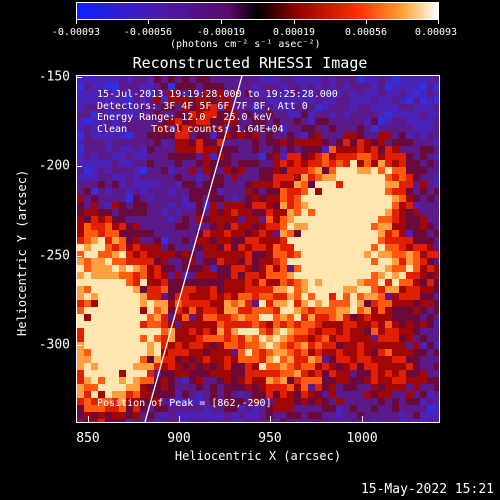  Describe the element at coordinates (202, 106) in the screenshot. I see `annotation-detectors: Detectors: 3F 4F 5F 6F 7F 8F, Att 0` at that location.